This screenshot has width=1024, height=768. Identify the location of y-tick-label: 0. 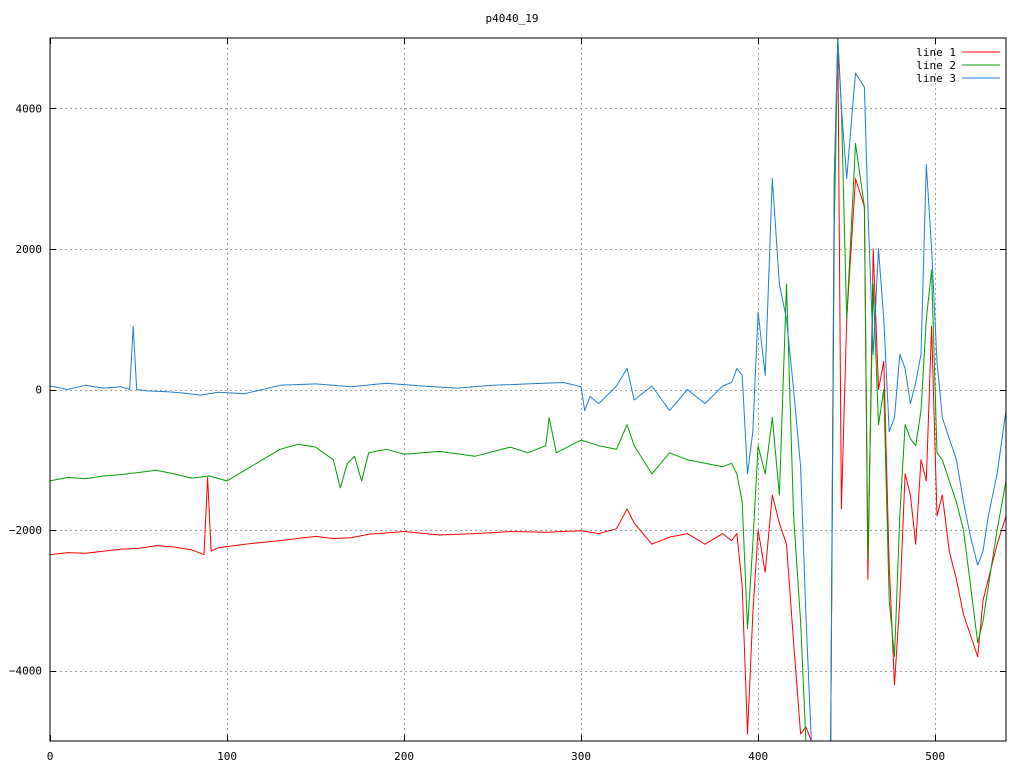
(38, 390).